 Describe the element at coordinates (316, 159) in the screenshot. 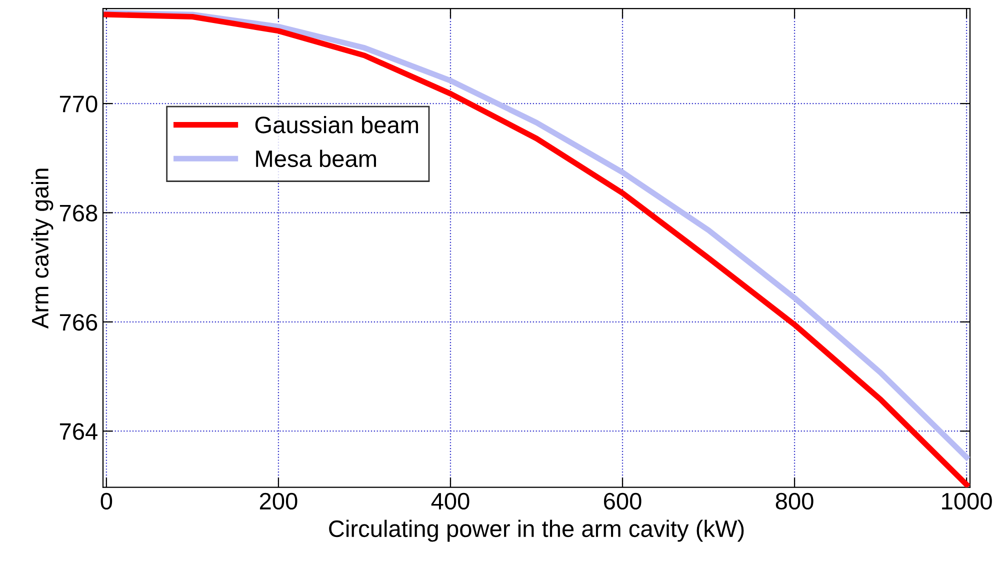

I see `legend-label: Mesa beam` at that location.